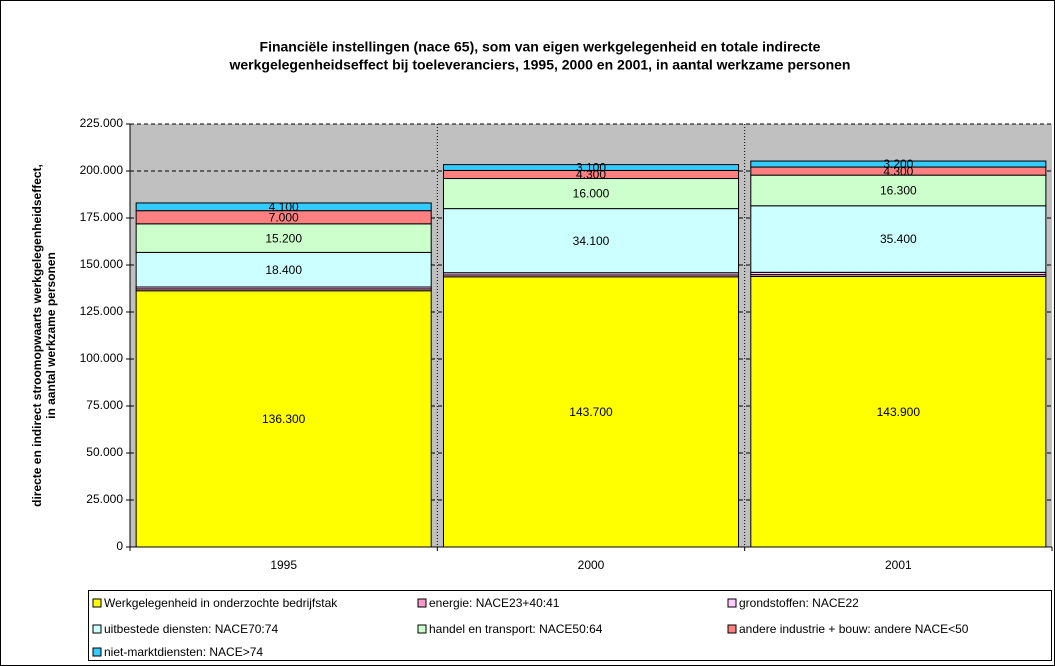  What do you see at coordinates (119, 546) in the screenshot?
I see `y-tick-label: 0` at bounding box center [119, 546].